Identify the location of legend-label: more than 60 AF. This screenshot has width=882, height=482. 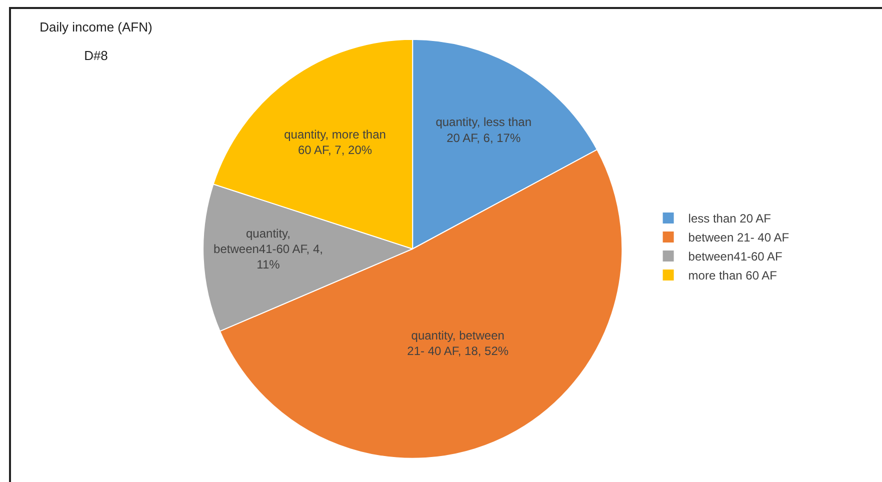
(733, 275).